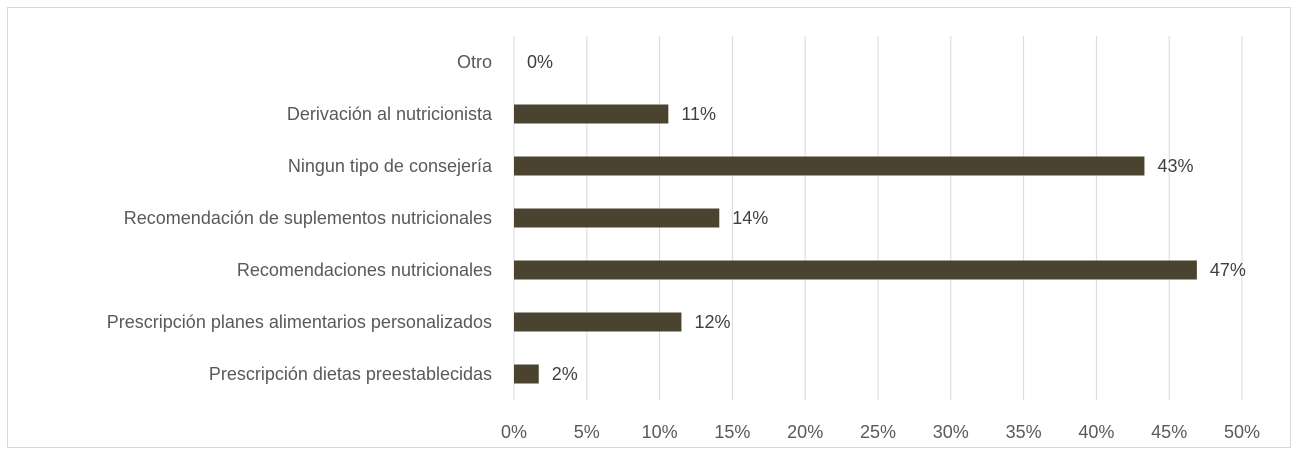 Image resolution: width=1299 pixels, height=455 pixels. Describe the element at coordinates (1228, 270) in the screenshot. I see `data-label: 47%` at that location.